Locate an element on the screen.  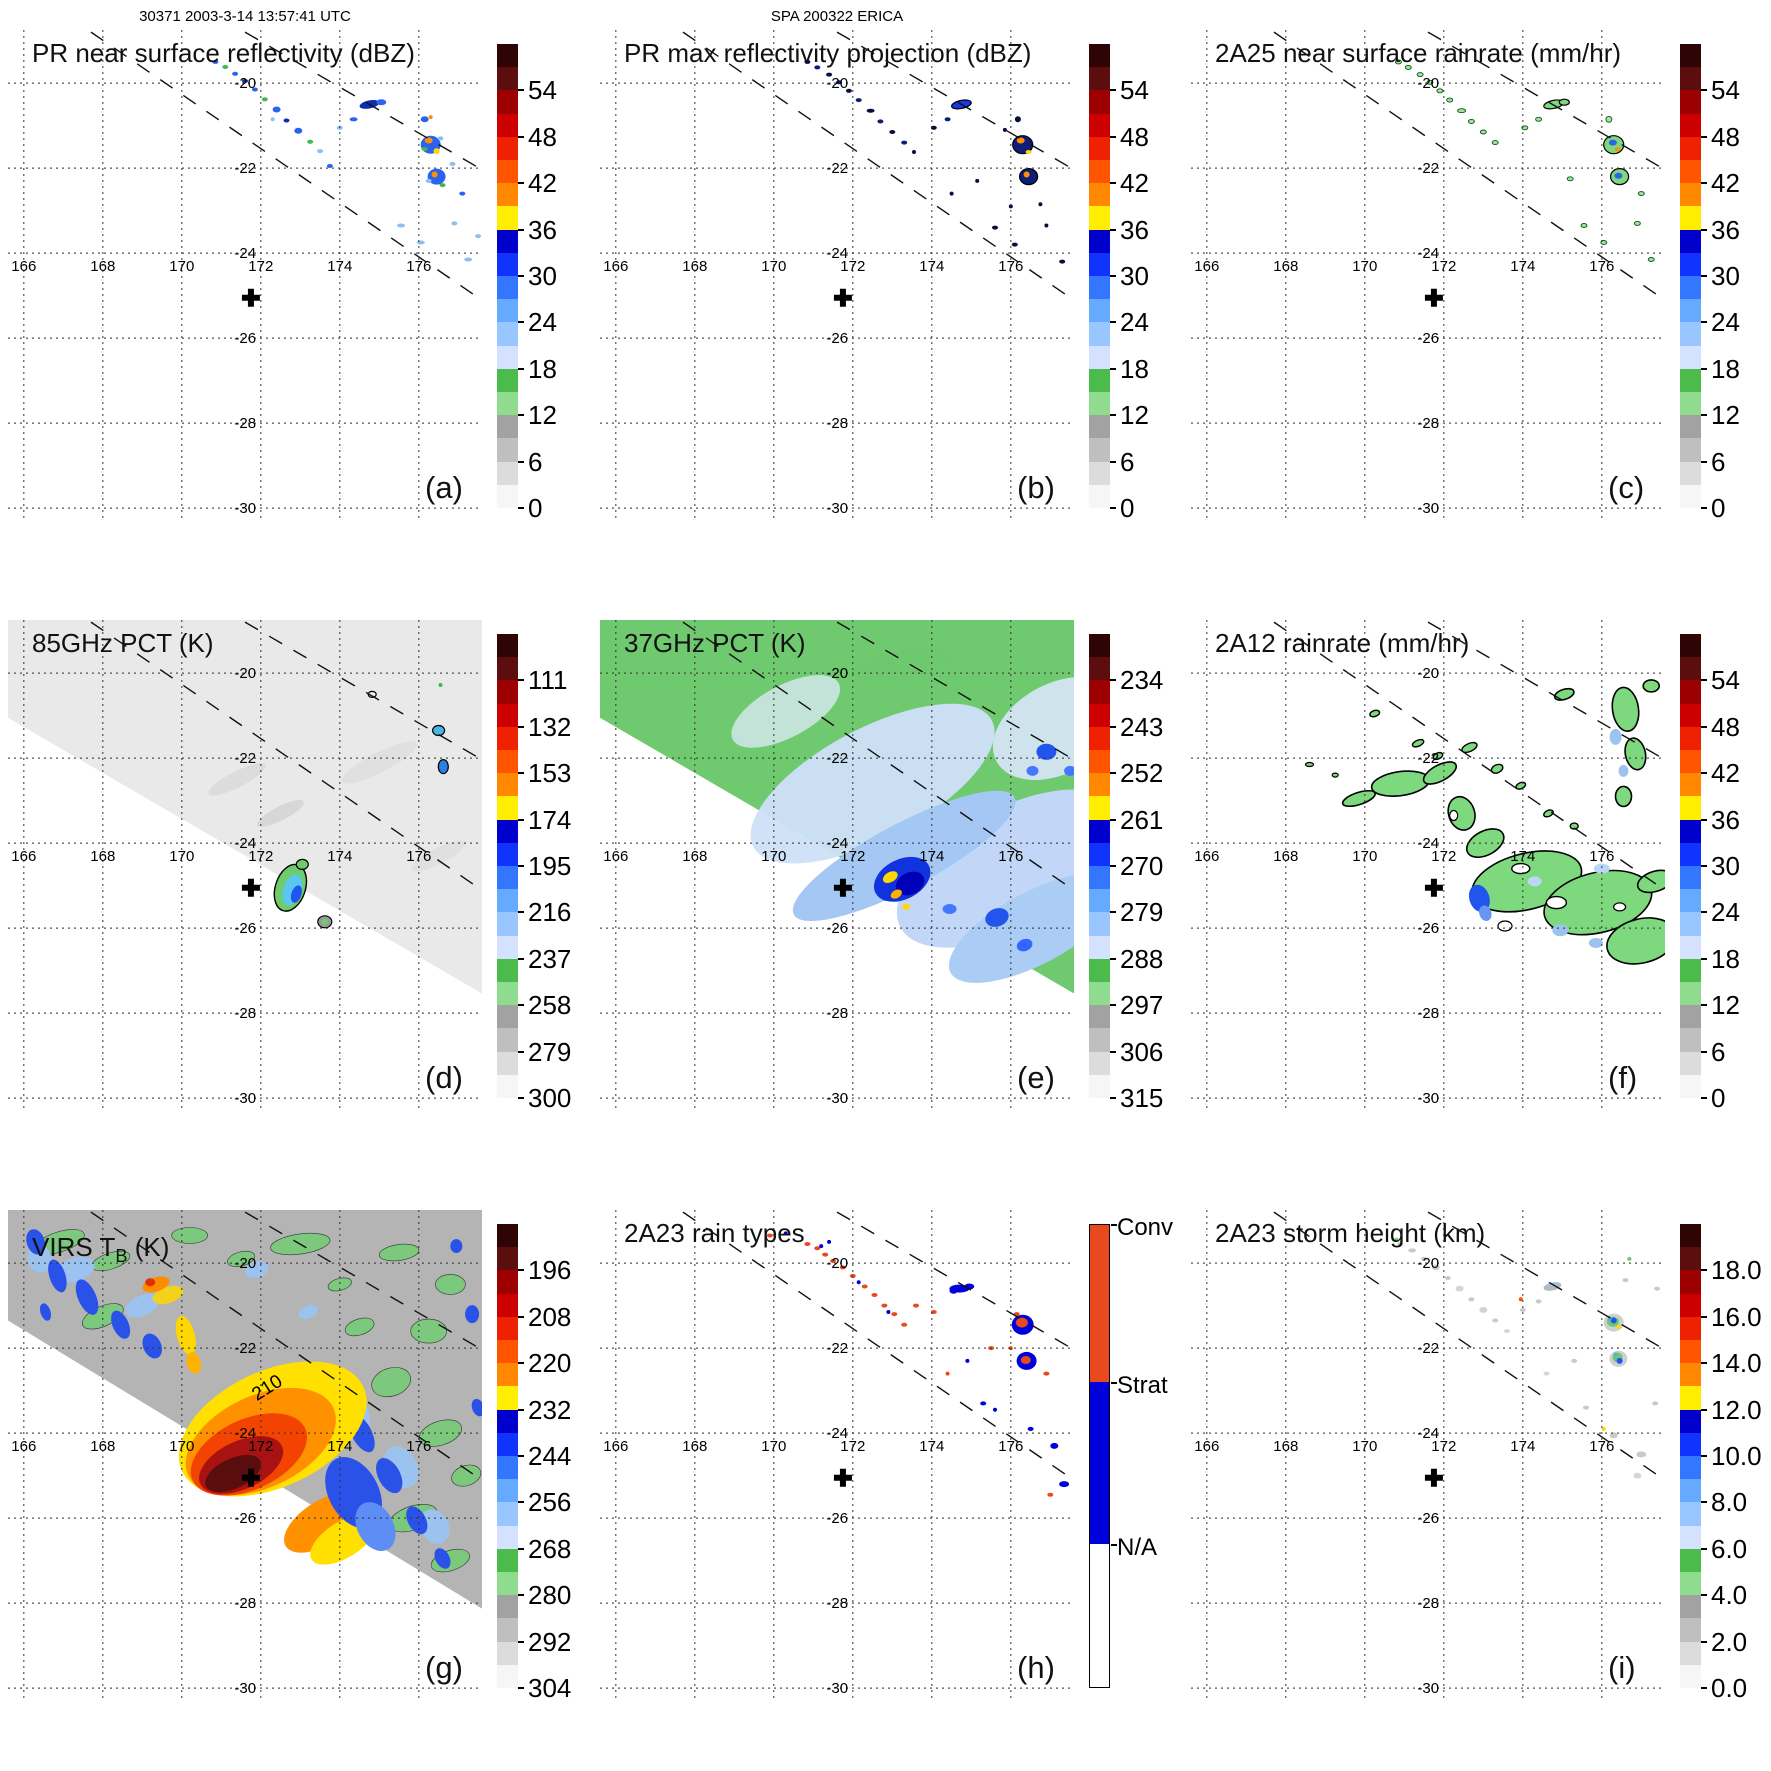
panel-title-e: 37GHz PCT (K) is located at coordinates (715, 643).